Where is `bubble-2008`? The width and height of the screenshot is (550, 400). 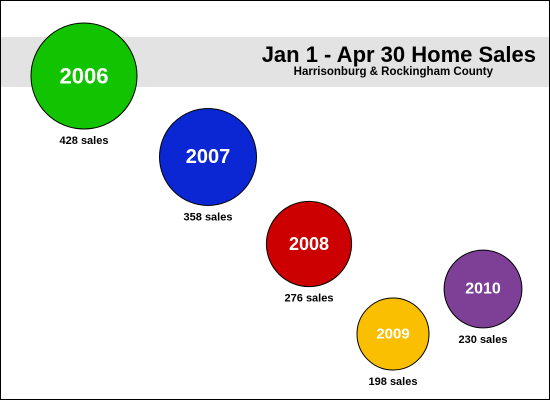
bubble-2008 is located at coordinates (309, 244).